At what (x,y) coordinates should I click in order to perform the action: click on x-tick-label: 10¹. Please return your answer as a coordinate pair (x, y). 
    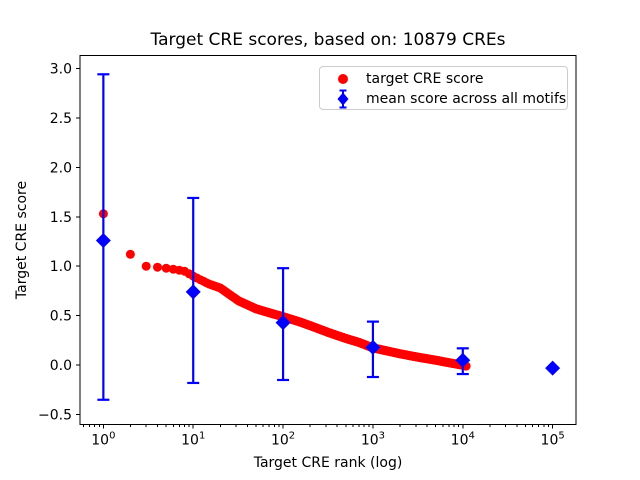
    Looking at the image, I should click on (193, 440).